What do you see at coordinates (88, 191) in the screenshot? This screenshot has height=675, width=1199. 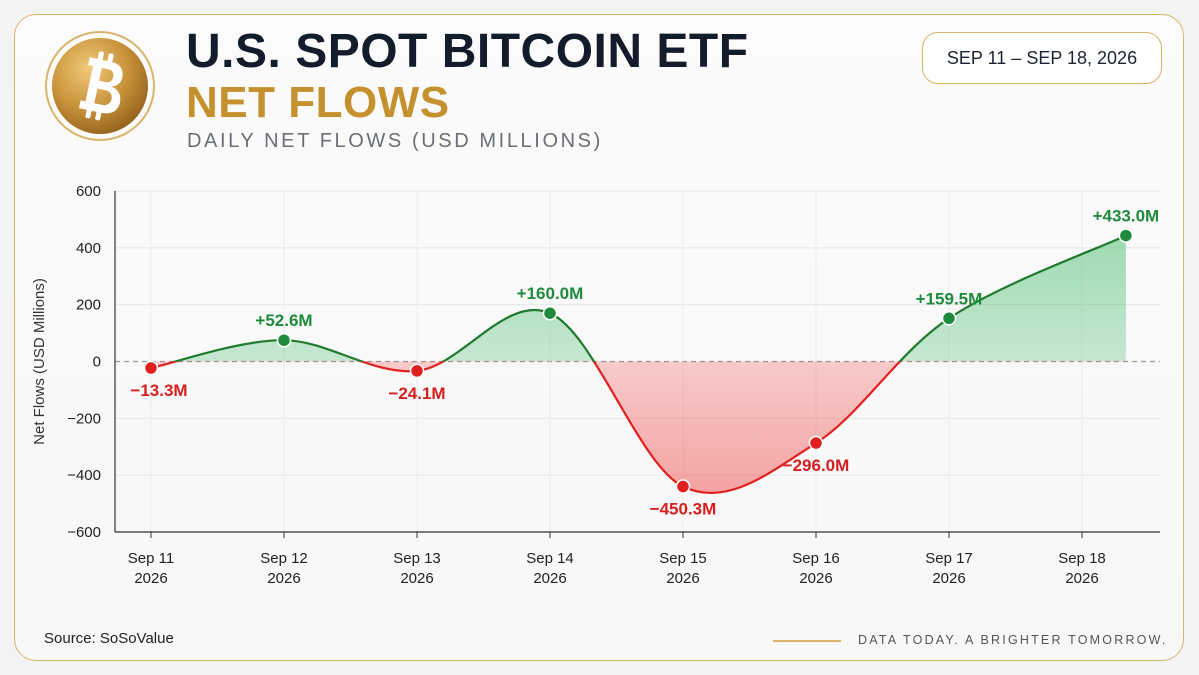 I see `y-tick-label: 600` at bounding box center [88, 191].